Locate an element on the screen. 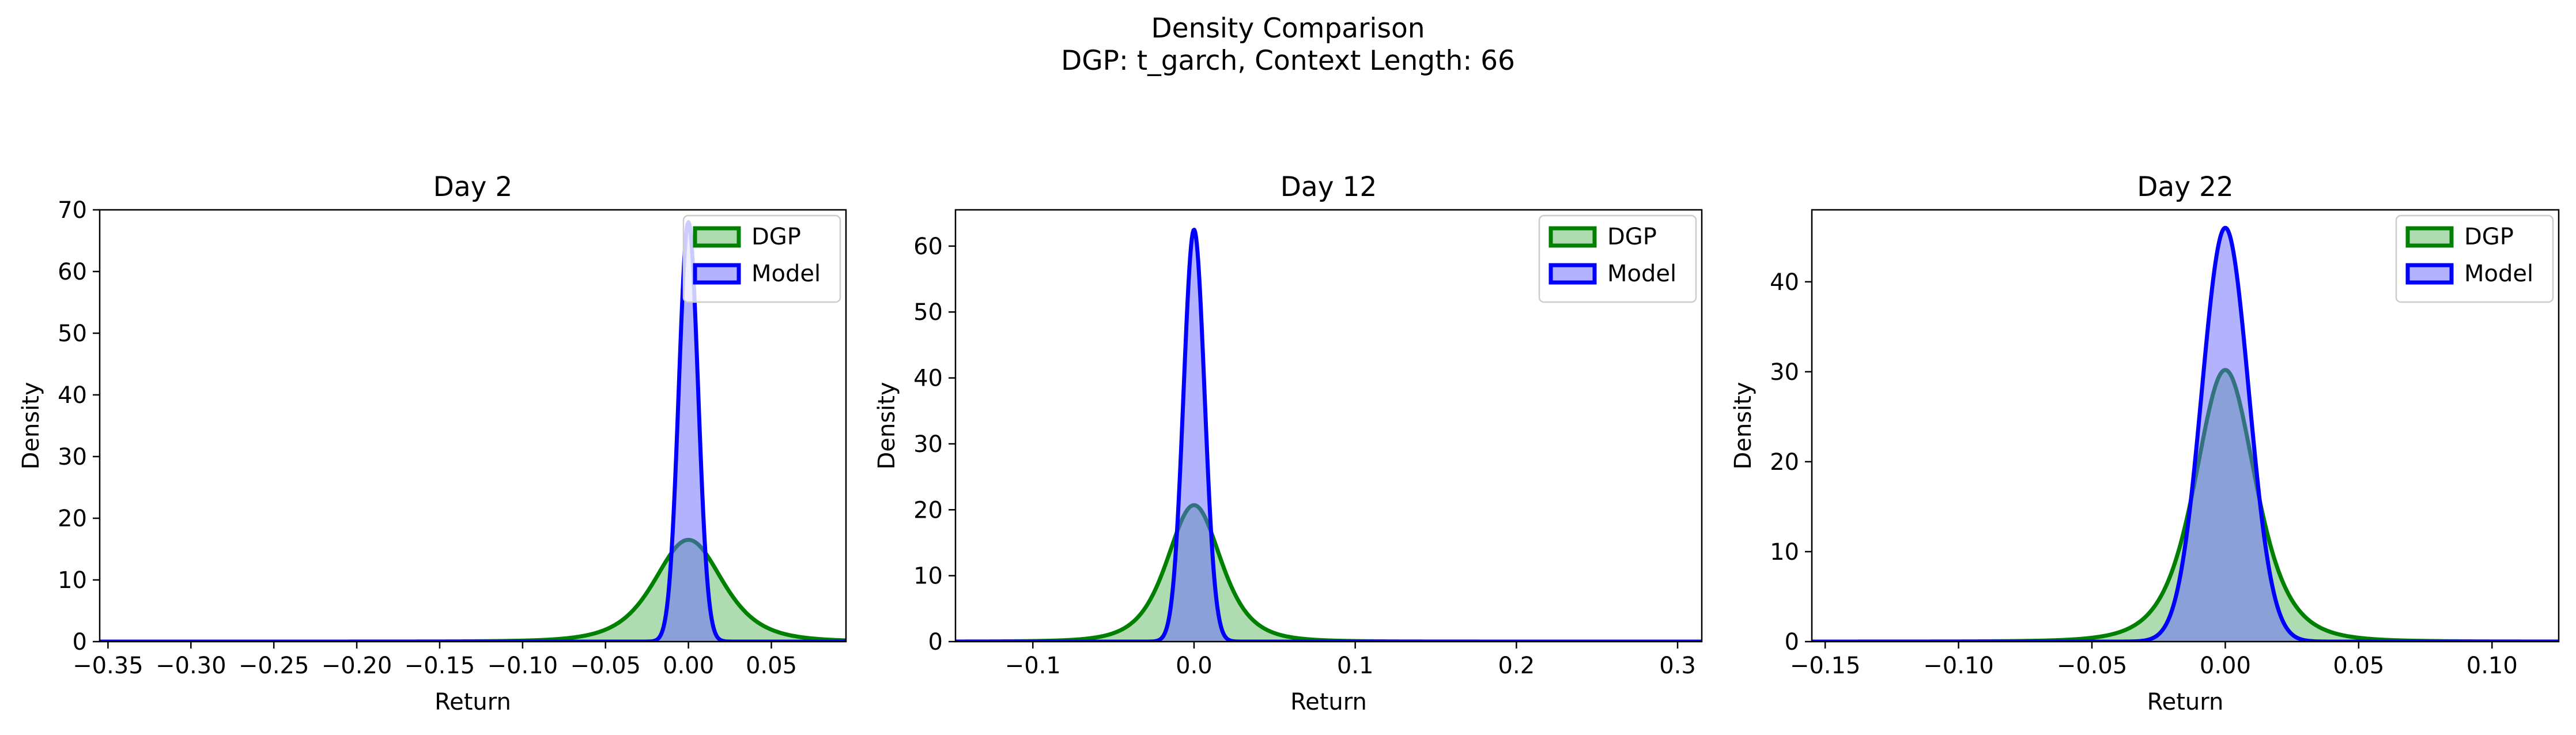 Image resolution: width=2576 pixels, height=735 pixels. figure-title: Density Comparison is located at coordinates (1288, 28).